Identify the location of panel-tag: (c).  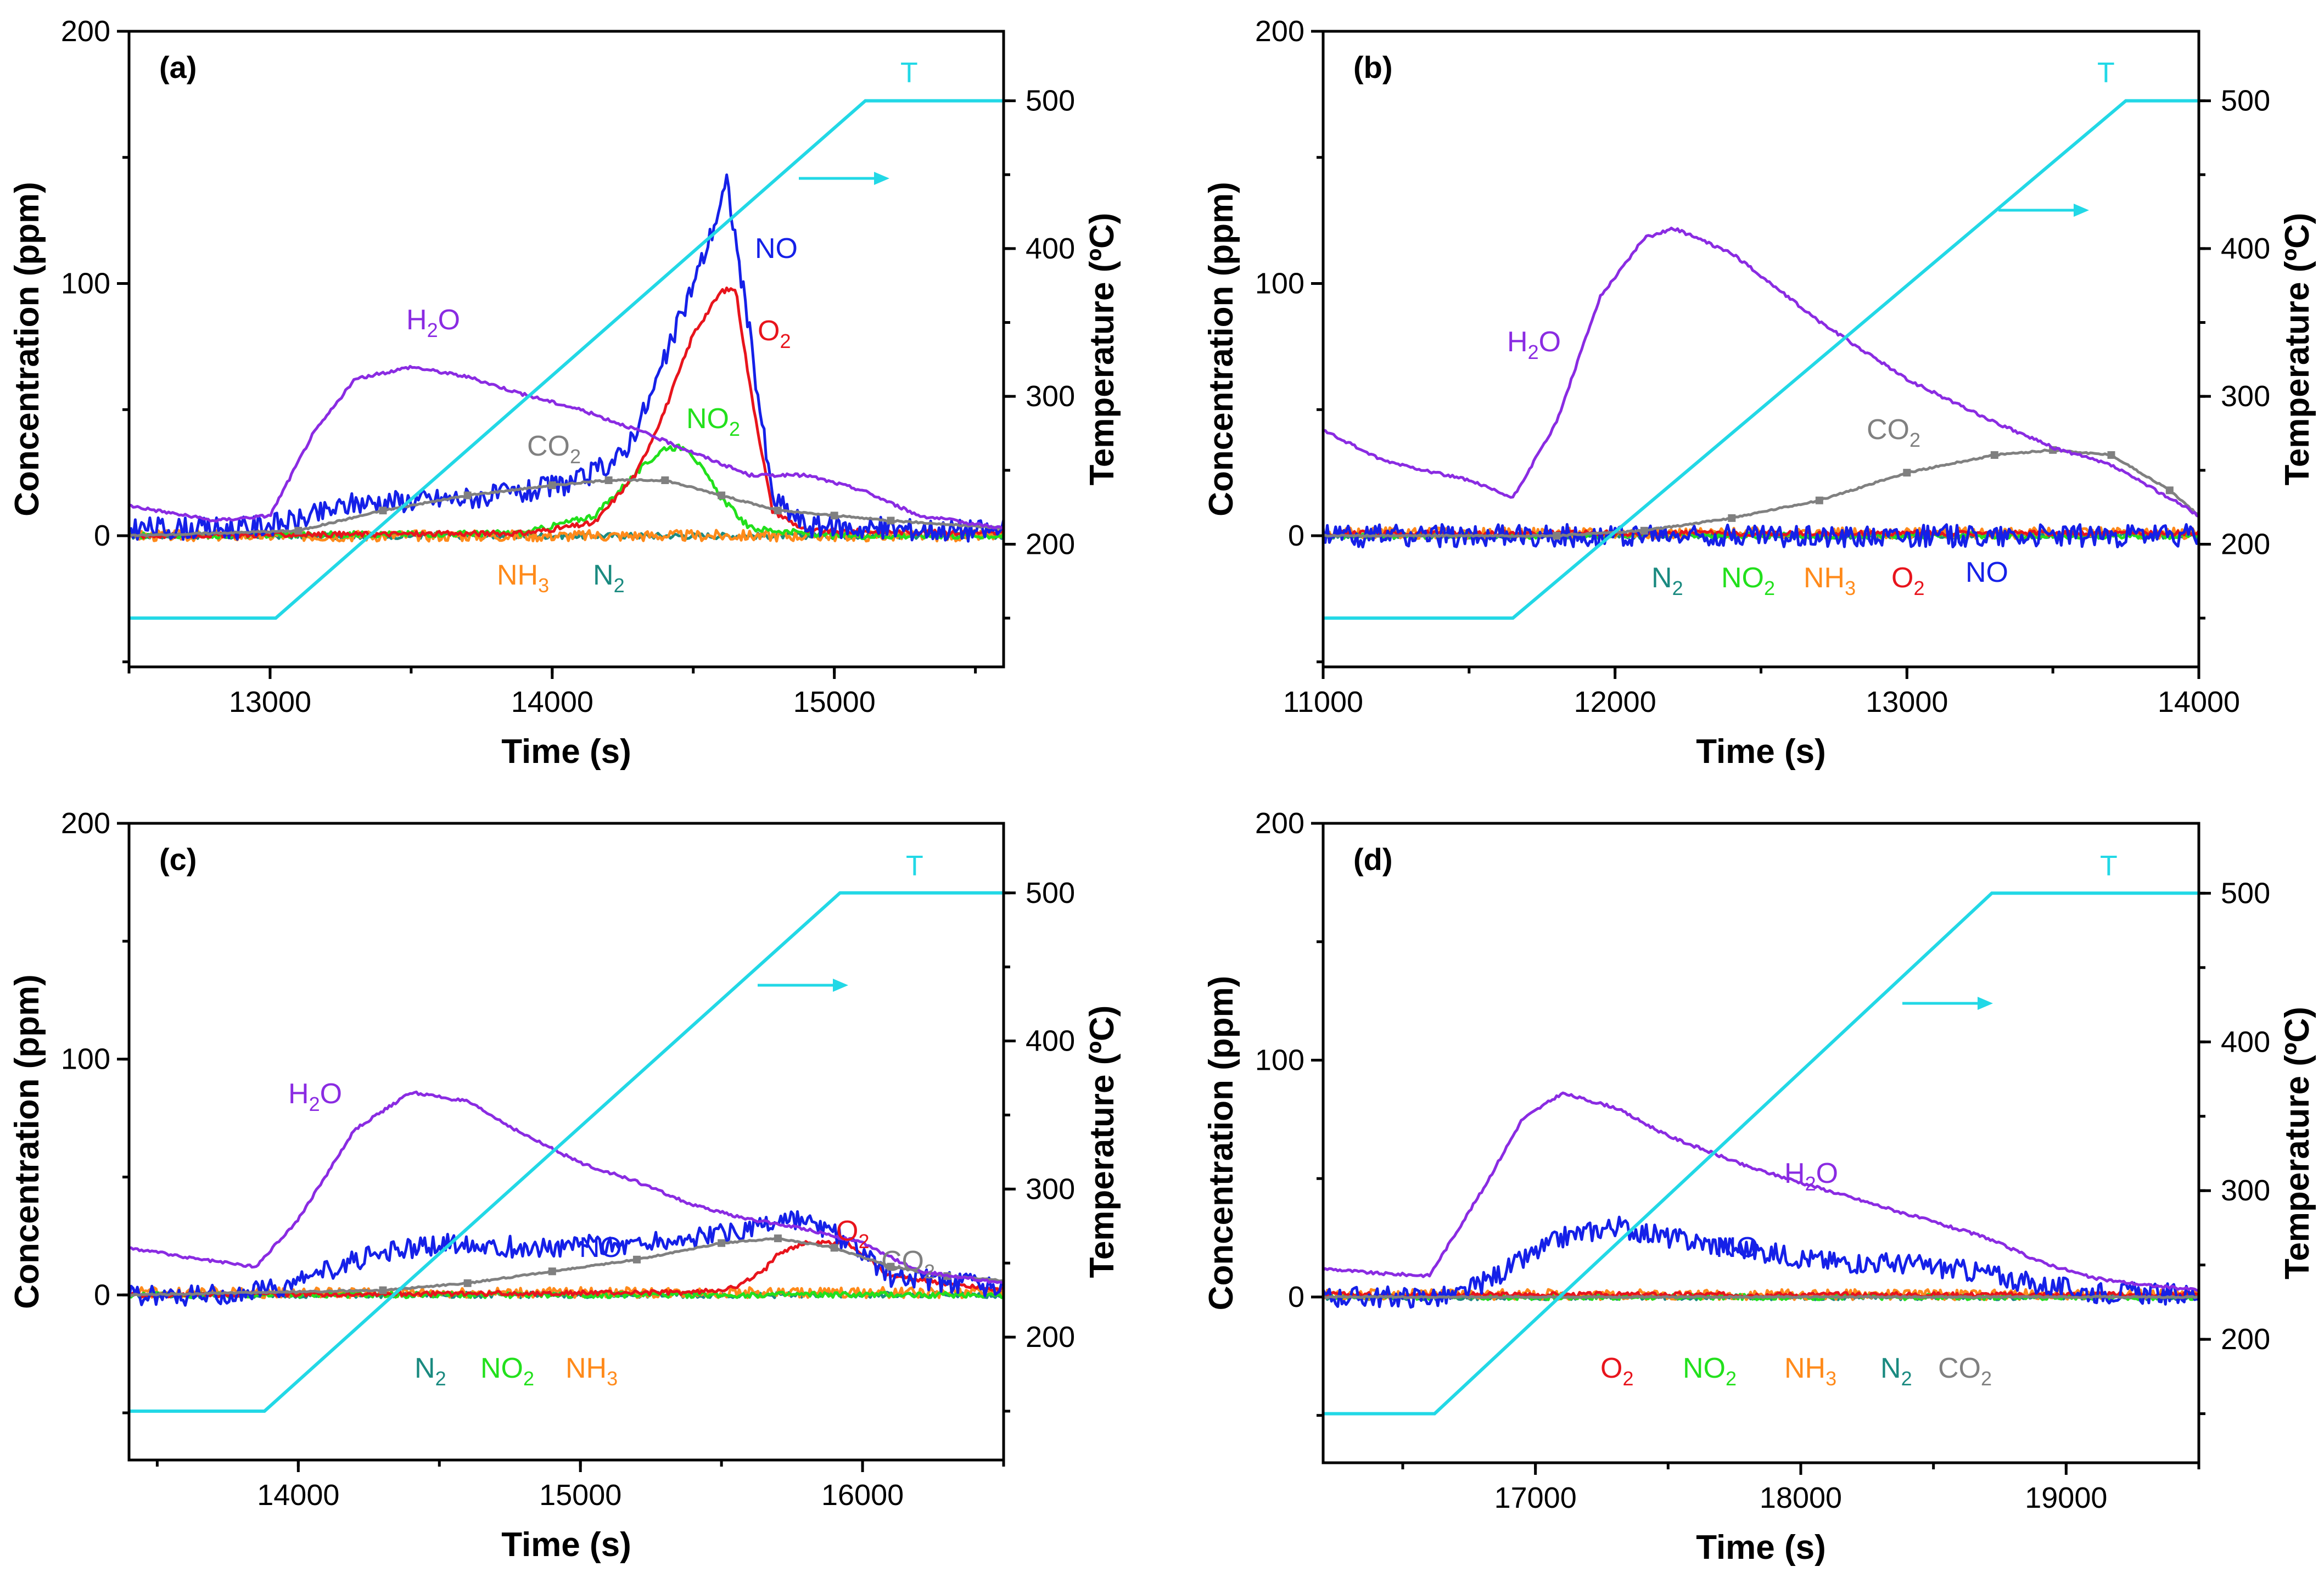
(178, 860).